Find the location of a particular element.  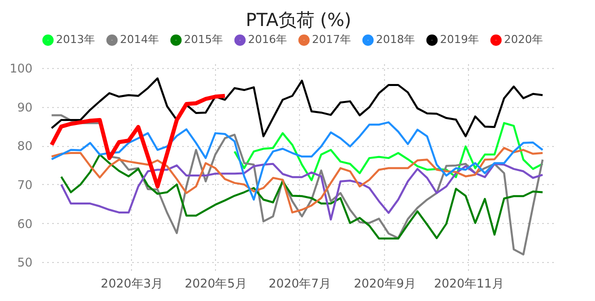

x-tick-label: 2020年11月 is located at coordinates (469, 283).